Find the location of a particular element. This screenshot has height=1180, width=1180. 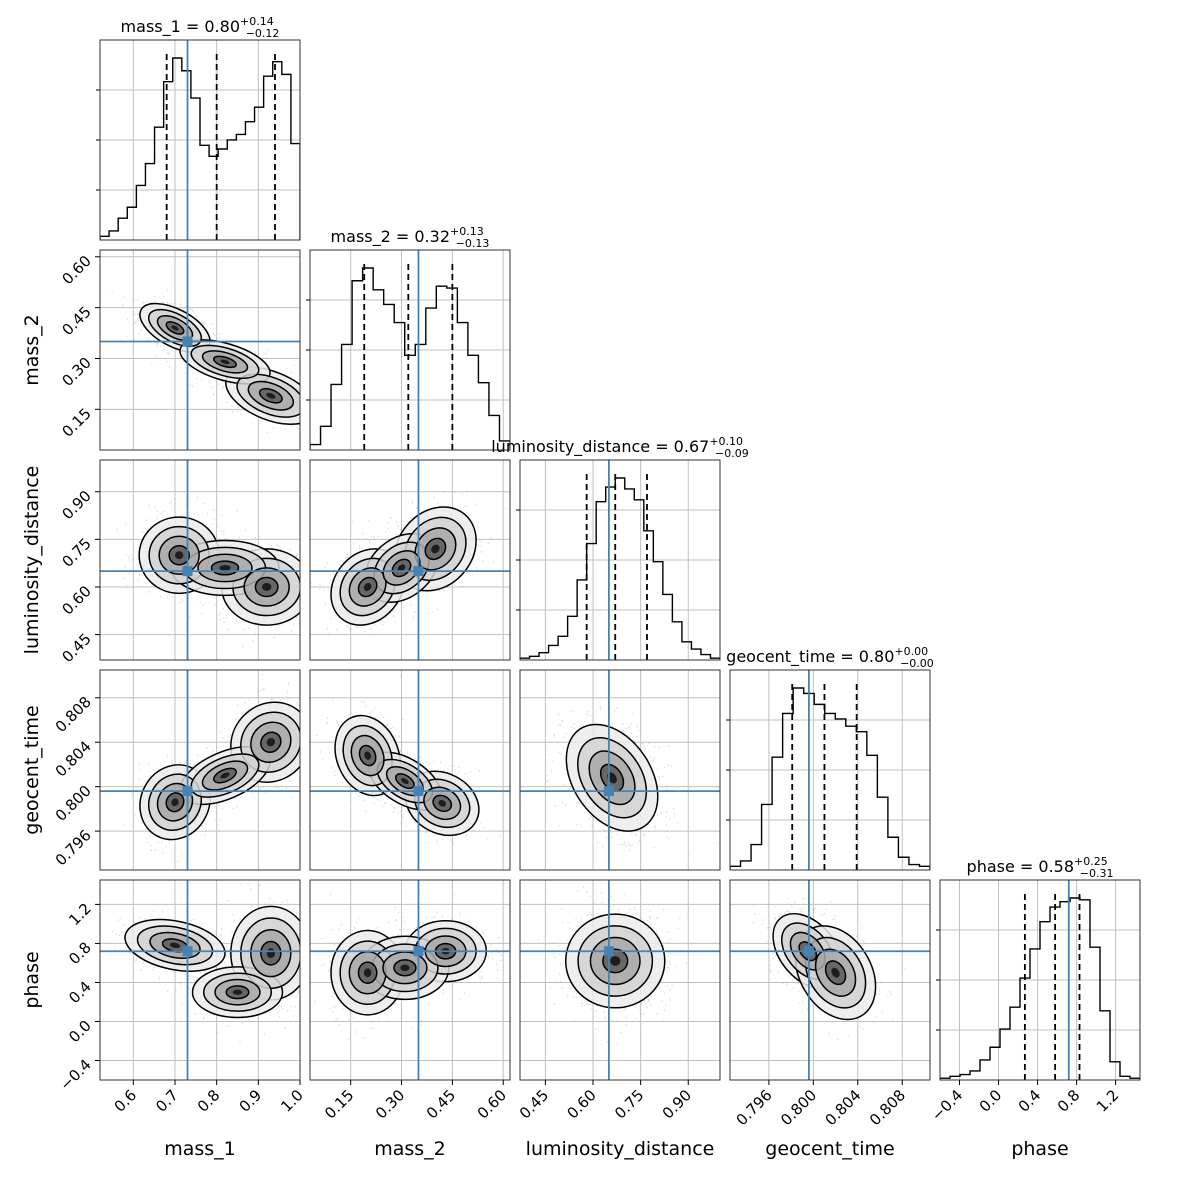

y-tick-label: 0.4 is located at coordinates (80, 993).